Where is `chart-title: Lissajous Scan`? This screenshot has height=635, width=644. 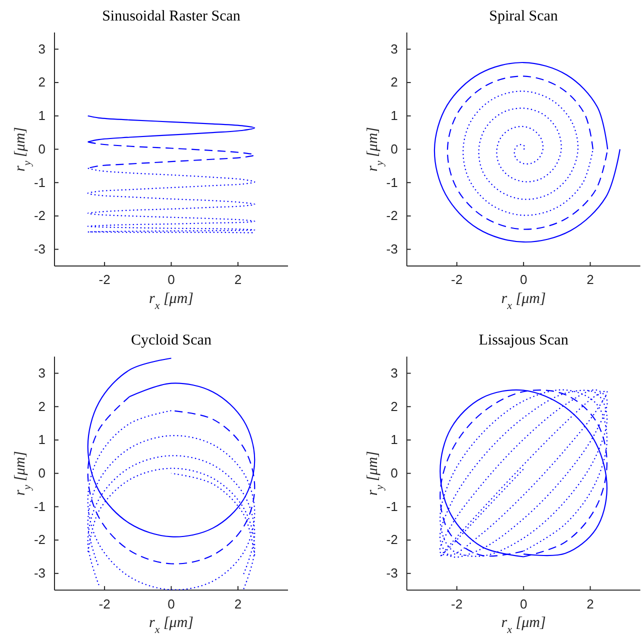 chart-title: Lissajous Scan is located at coordinates (523, 340).